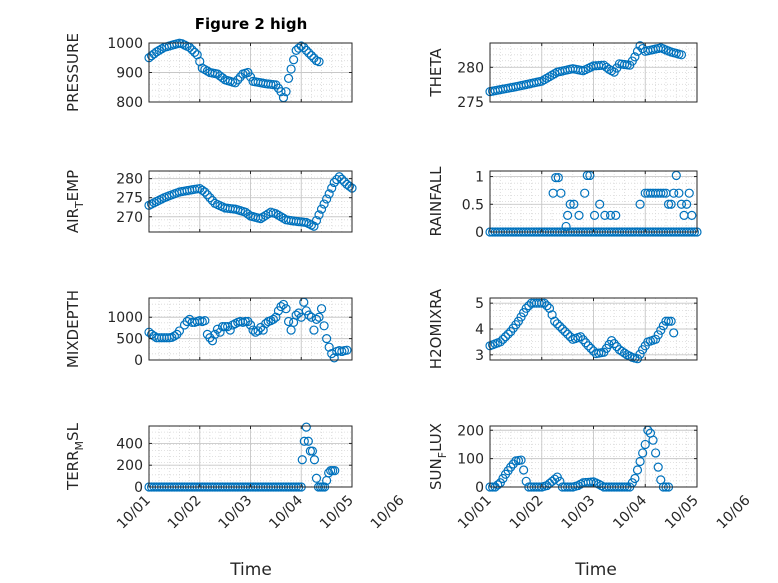  Describe the element at coordinates (138, 361) in the screenshot. I see `y-tick-label: 0` at that location.